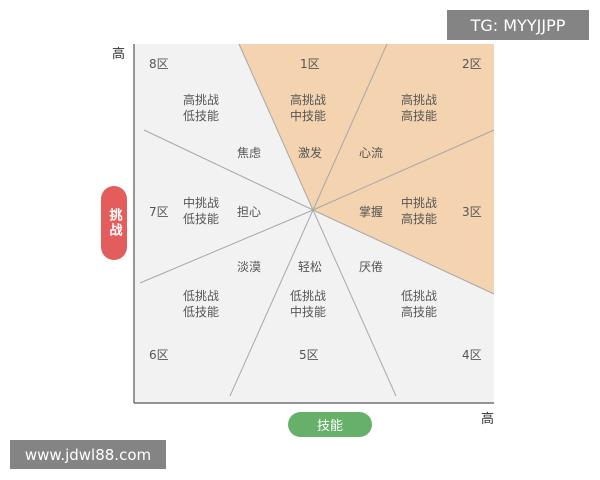 This screenshot has height=480, width=600. I want to click on state-boredom: 厌倦, so click(371, 267).